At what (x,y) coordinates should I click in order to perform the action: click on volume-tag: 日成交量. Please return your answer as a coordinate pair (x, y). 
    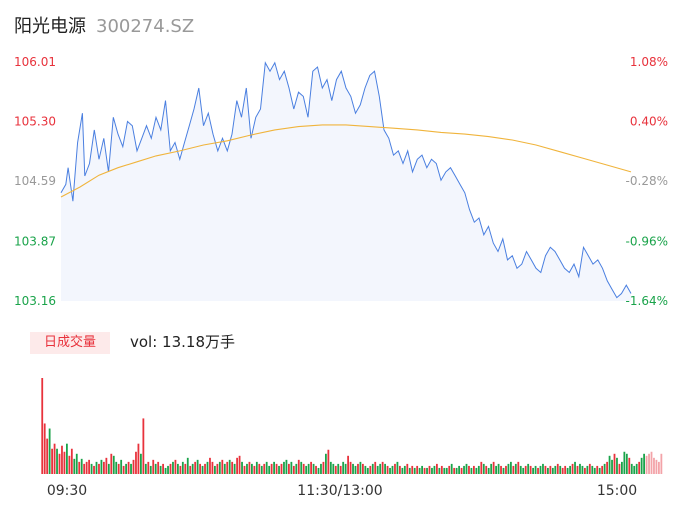
    Looking at the image, I should click on (70, 343).